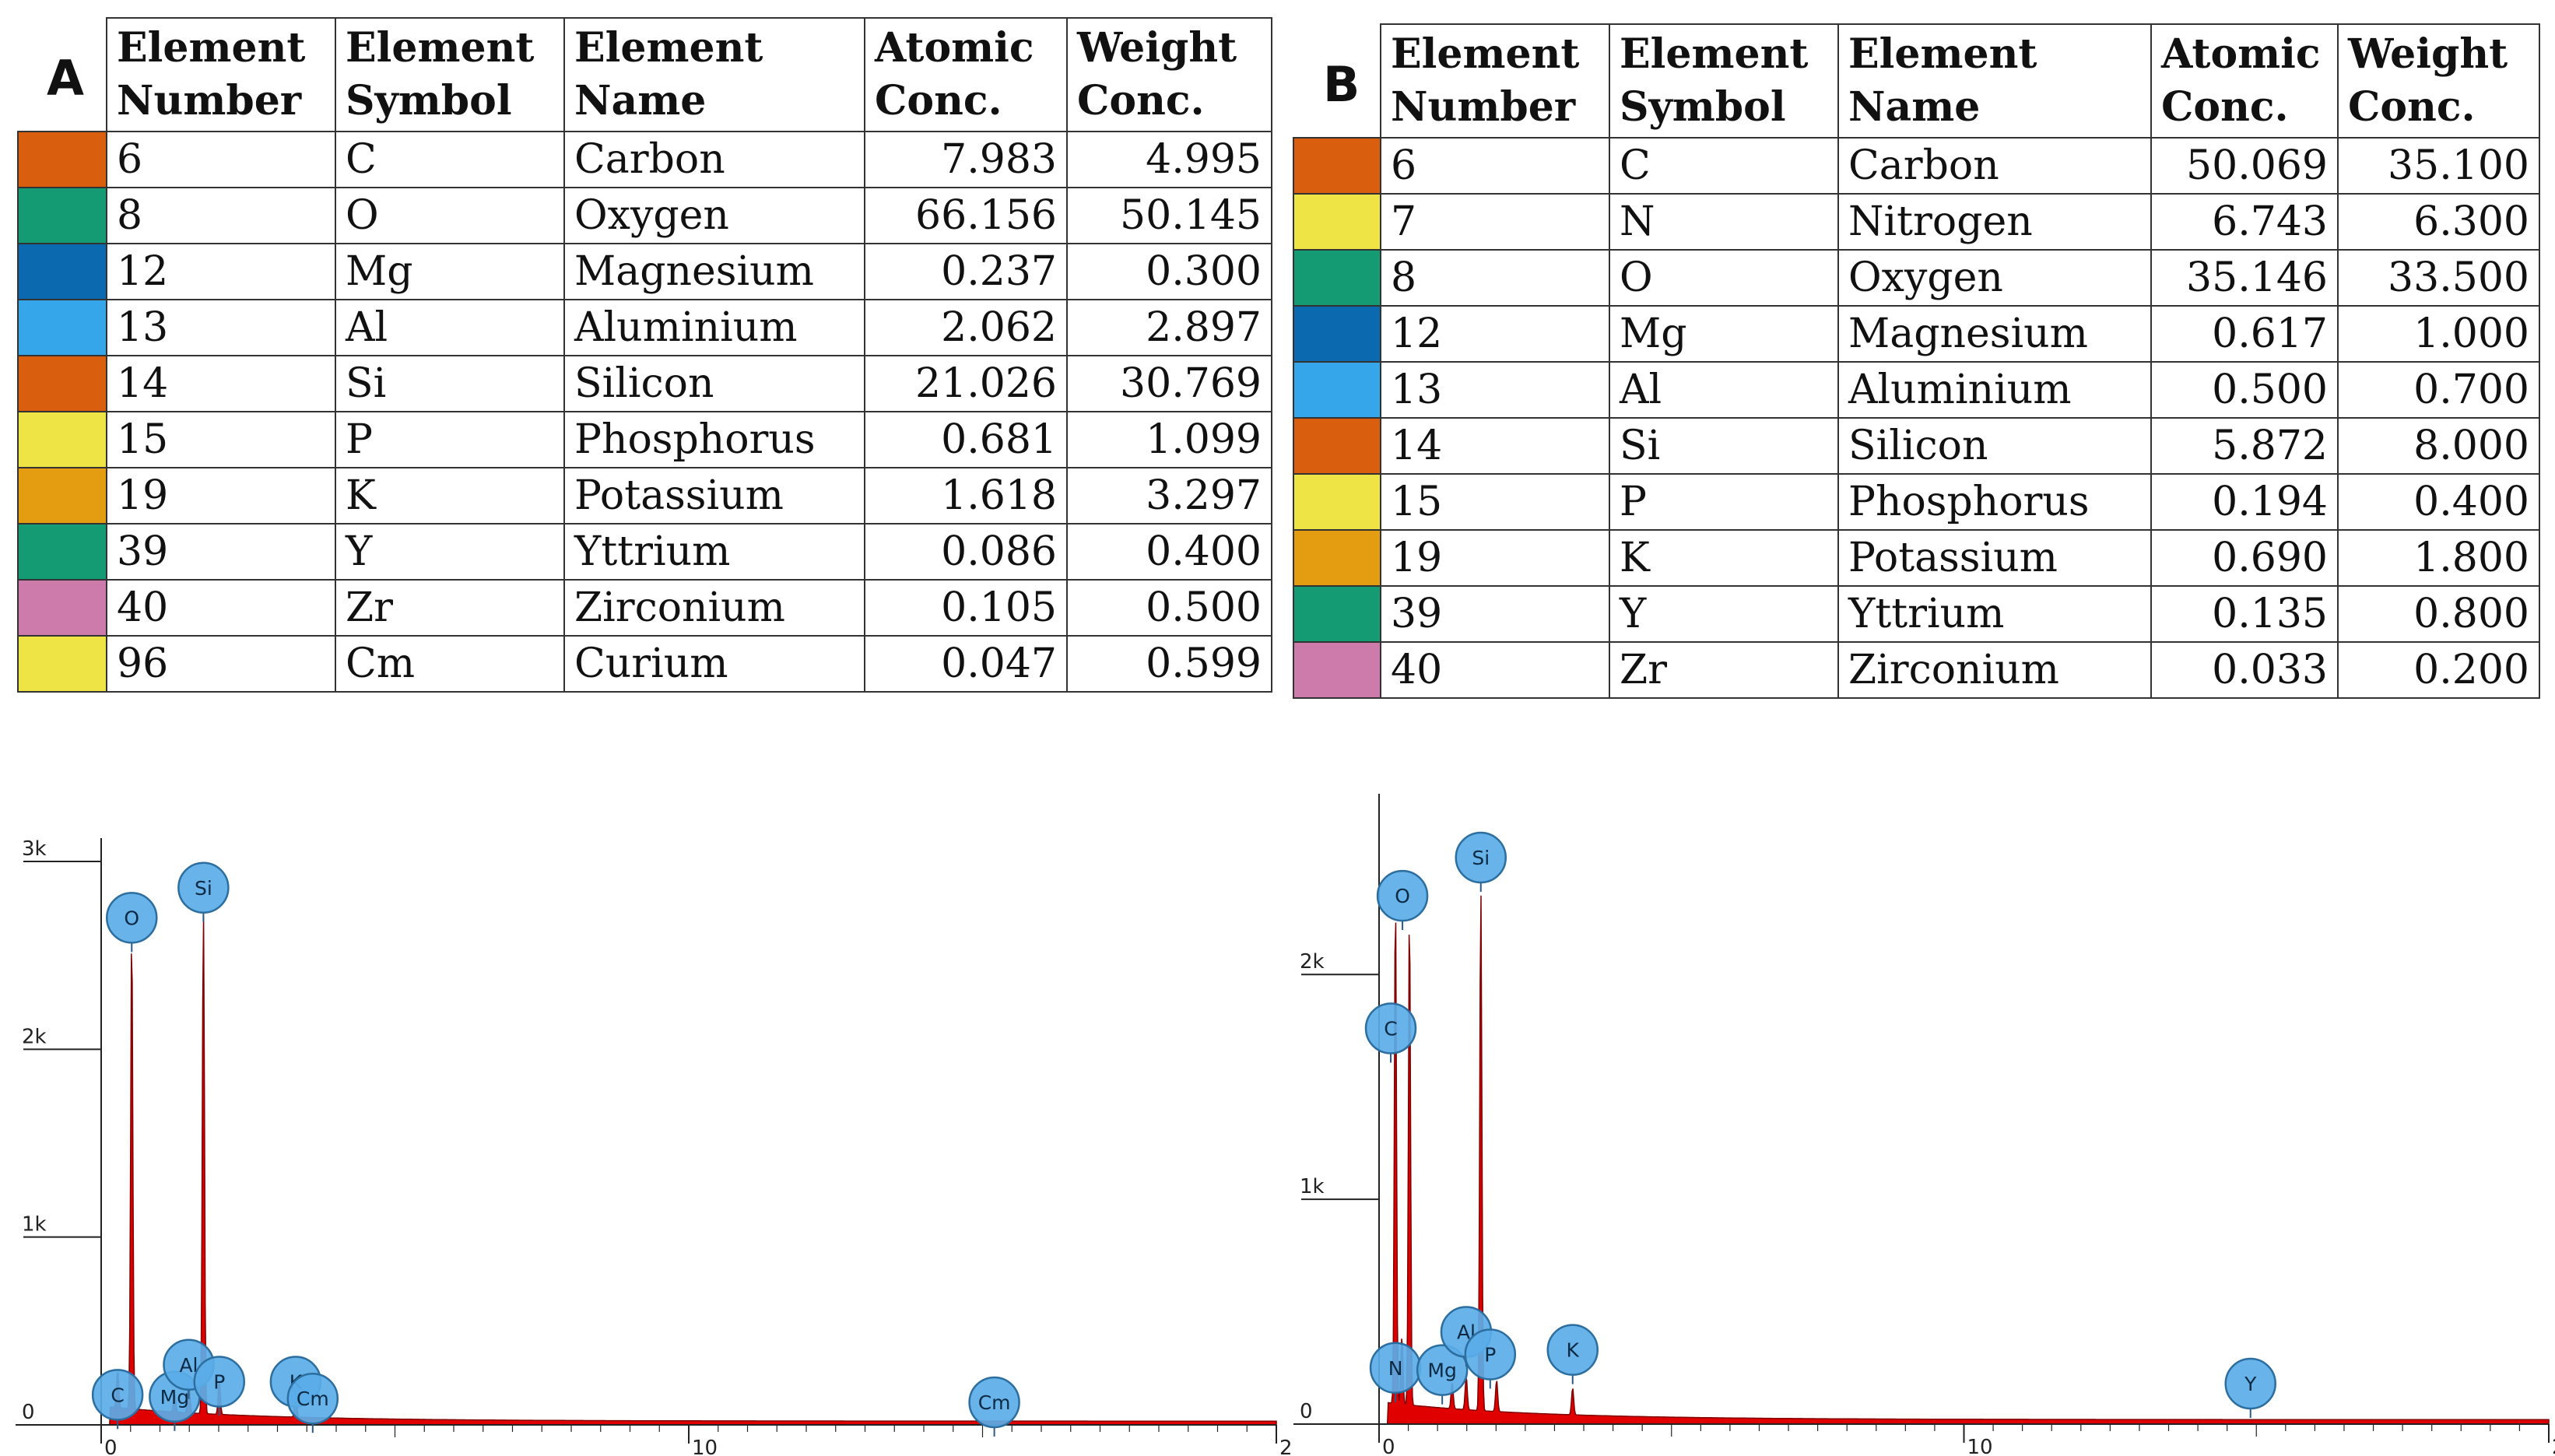  I want to click on atomic-conc-cell: 35.146, so click(2244, 278).